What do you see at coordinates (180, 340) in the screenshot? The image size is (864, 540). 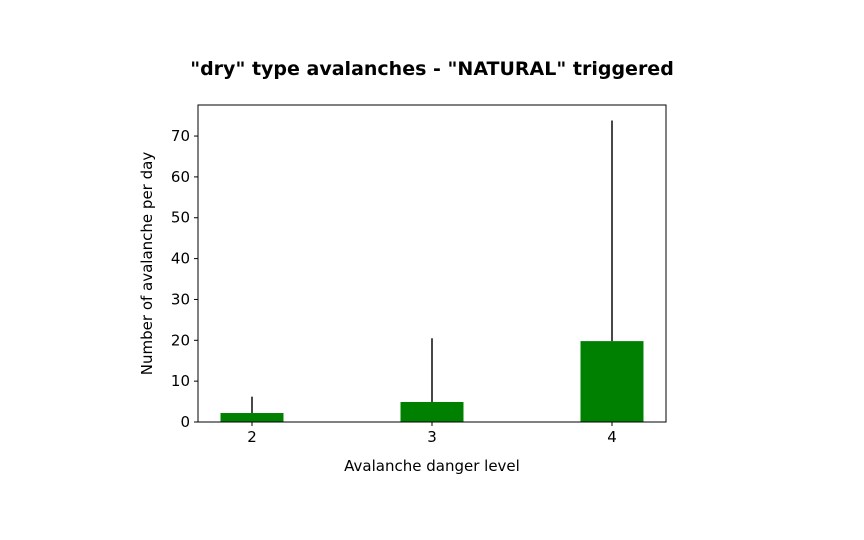 I see `y-tick-label: 20` at bounding box center [180, 340].